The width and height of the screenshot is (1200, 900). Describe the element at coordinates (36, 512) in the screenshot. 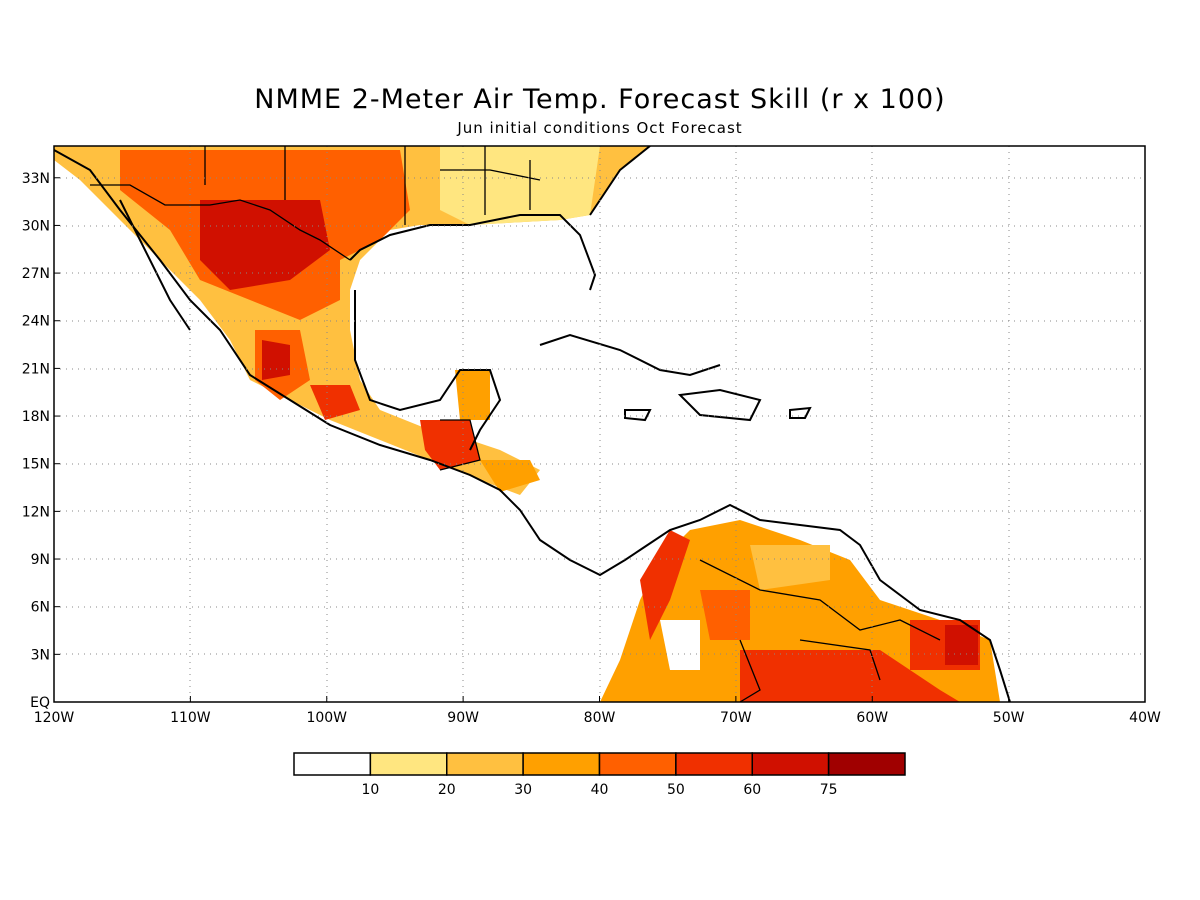

I see `lat-tick-label: 12N` at that location.